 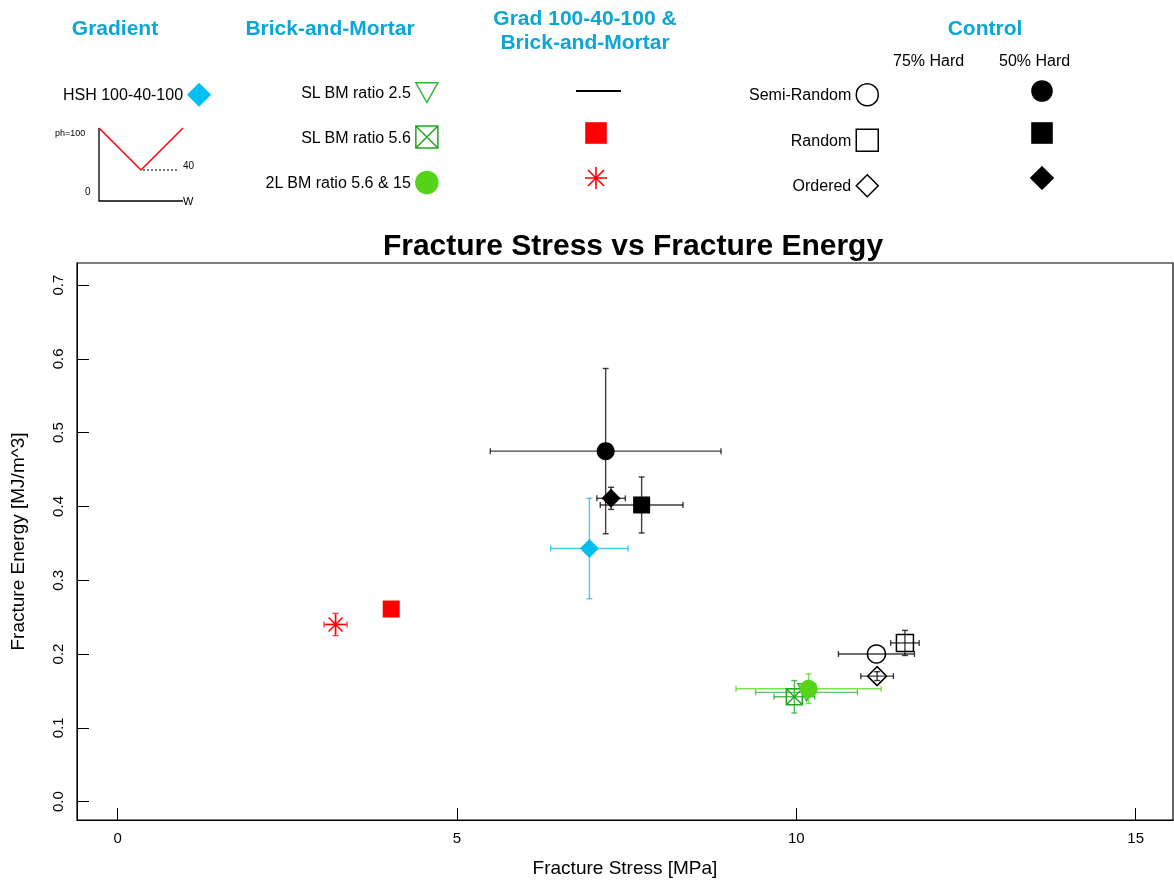 I want to click on text: 75% Hard, so click(x=929, y=61).